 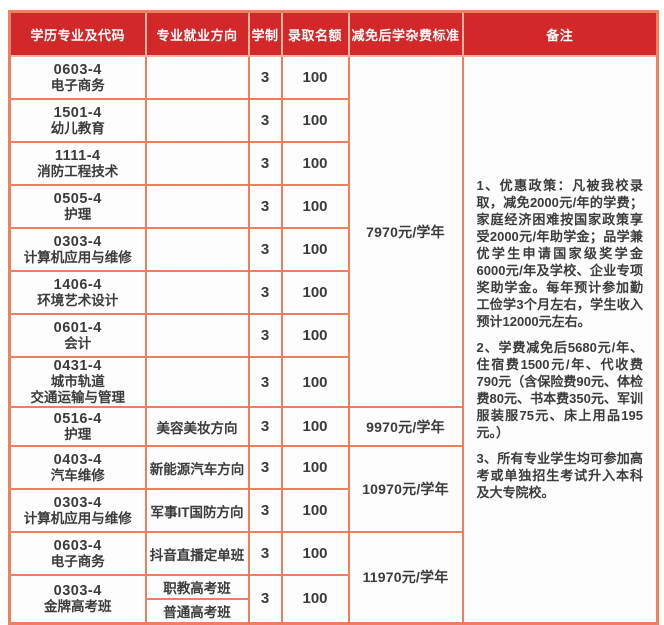 I want to click on major-code: 0505-4, so click(x=77, y=198).